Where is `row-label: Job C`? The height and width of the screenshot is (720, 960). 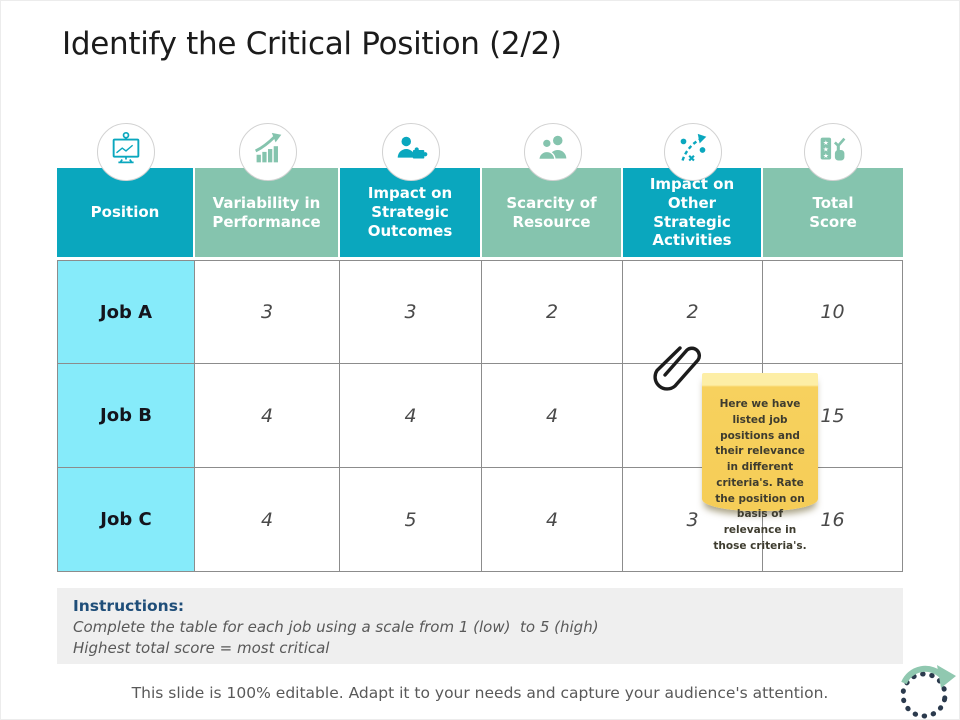
row-label: Job C is located at coordinates (126, 520).